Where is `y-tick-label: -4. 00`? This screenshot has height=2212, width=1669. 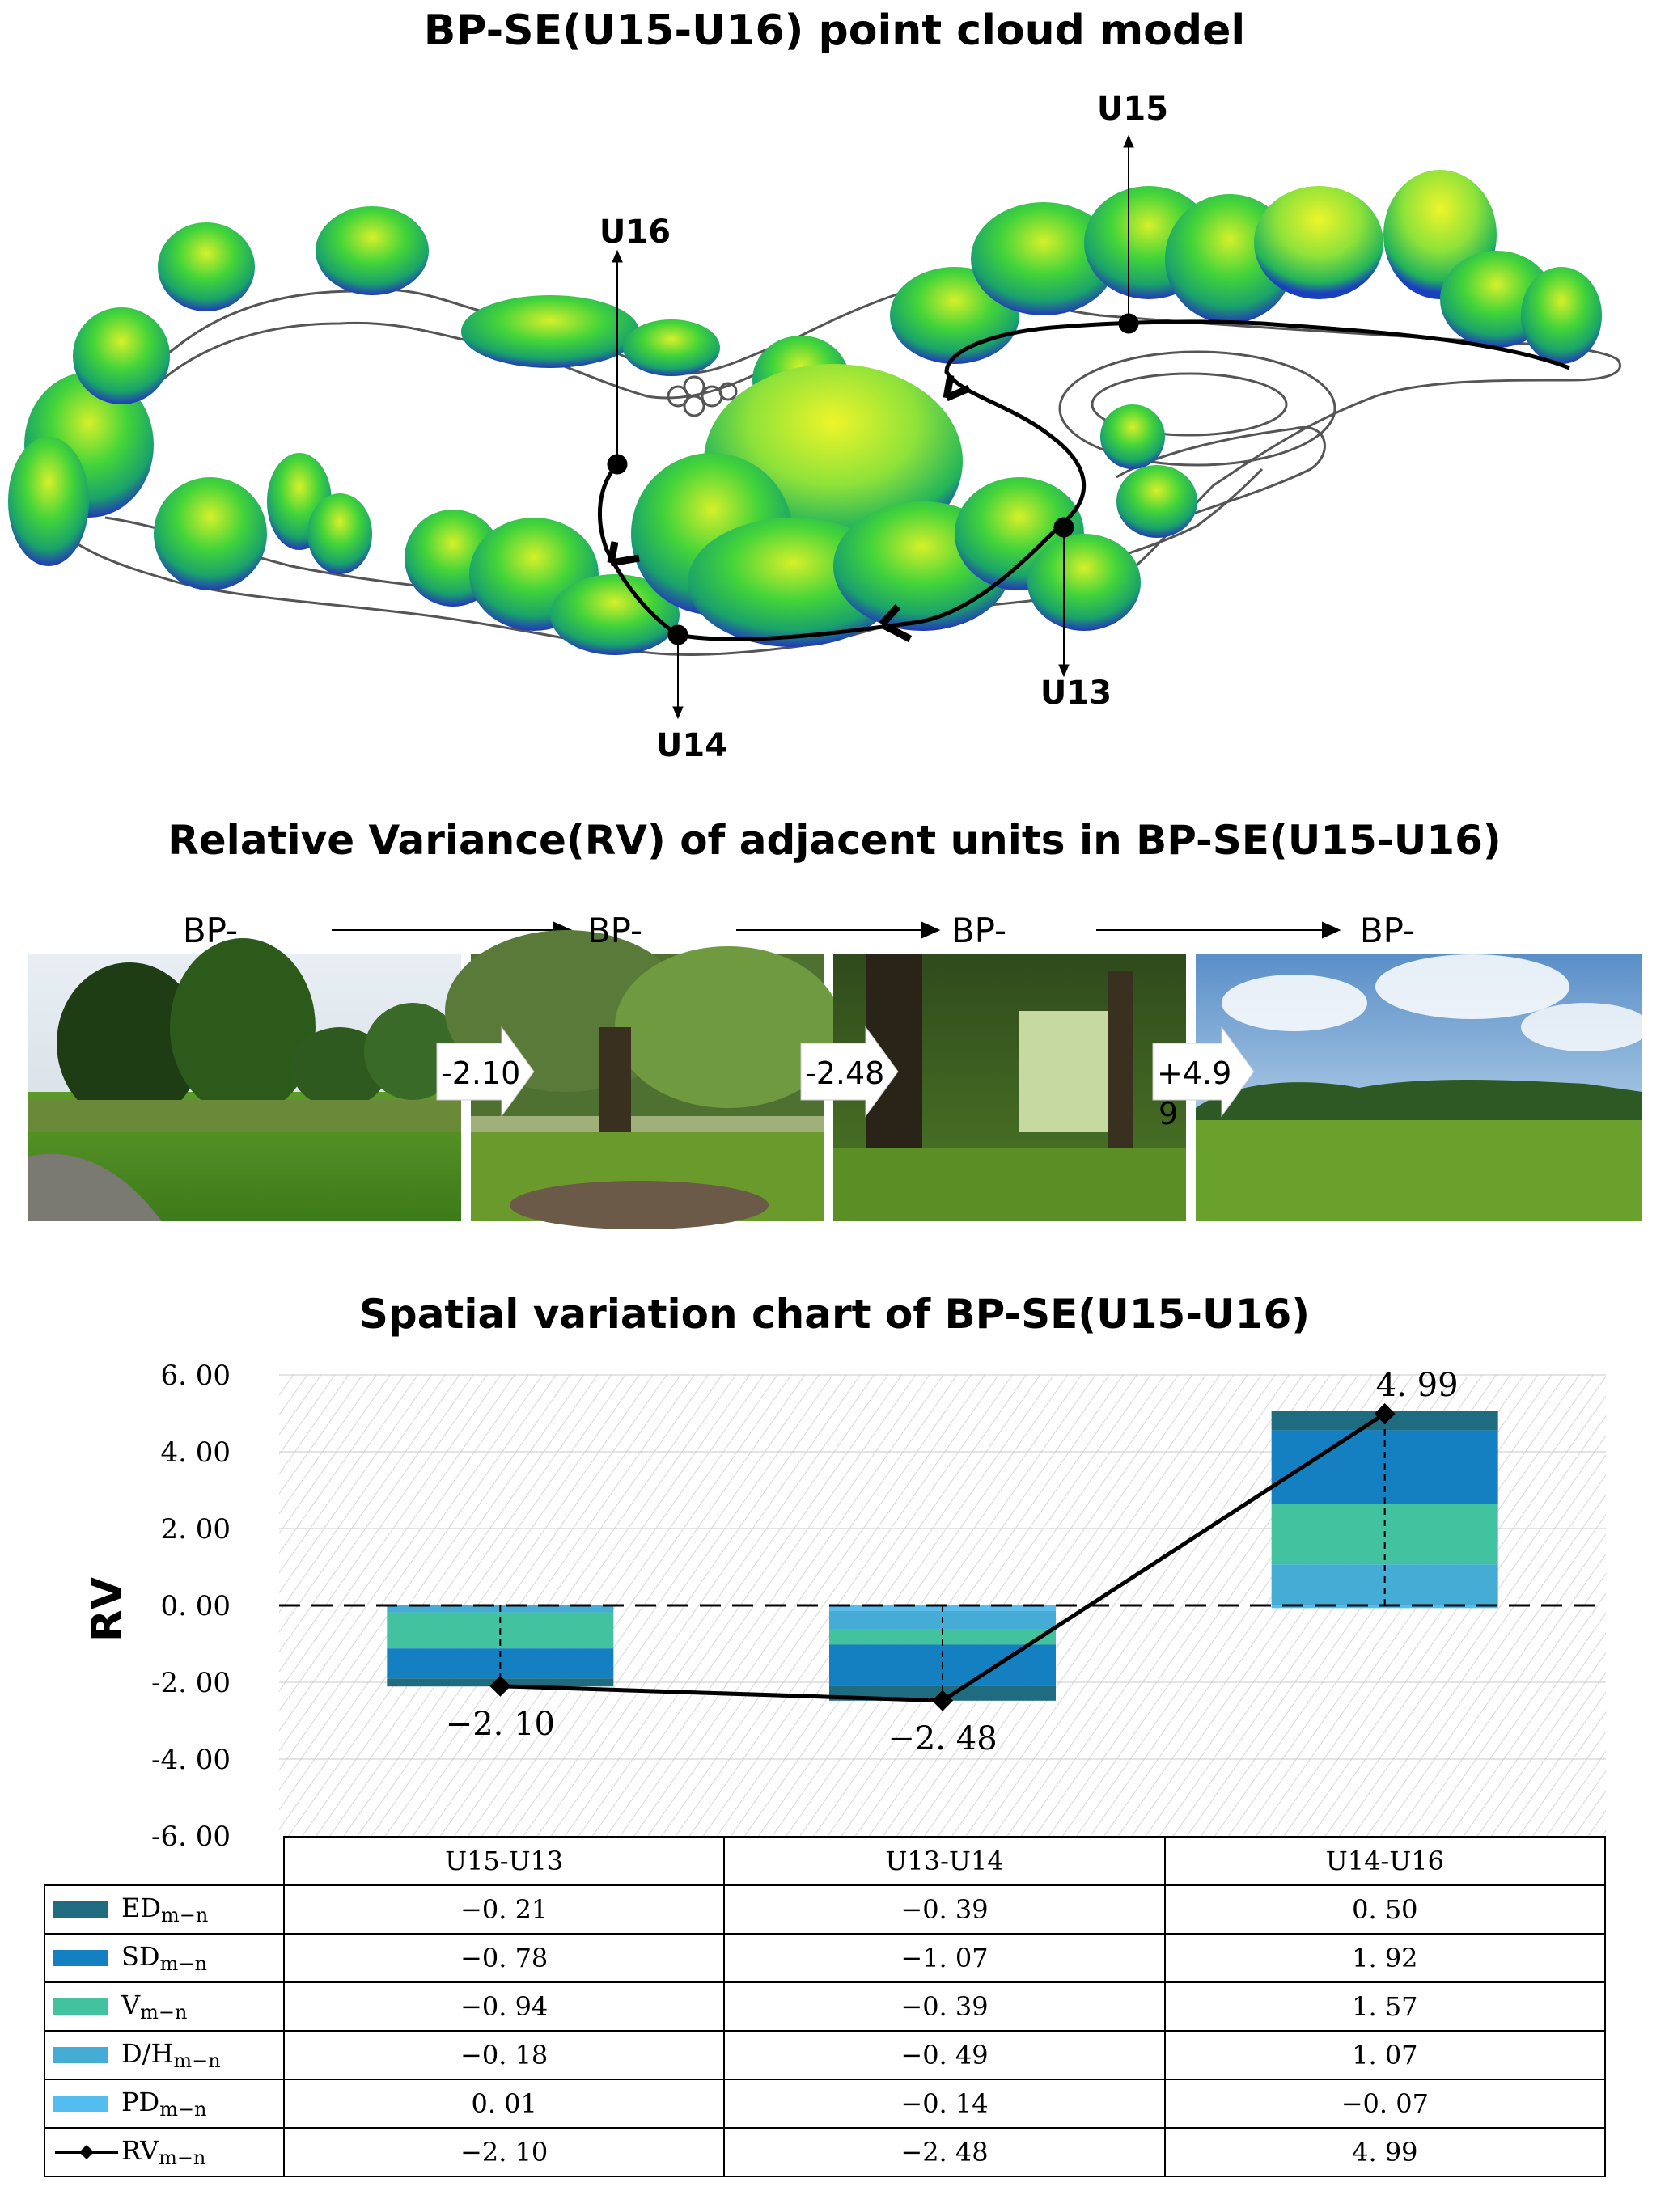
y-tick-label: -4. 00 is located at coordinates (191, 1760).